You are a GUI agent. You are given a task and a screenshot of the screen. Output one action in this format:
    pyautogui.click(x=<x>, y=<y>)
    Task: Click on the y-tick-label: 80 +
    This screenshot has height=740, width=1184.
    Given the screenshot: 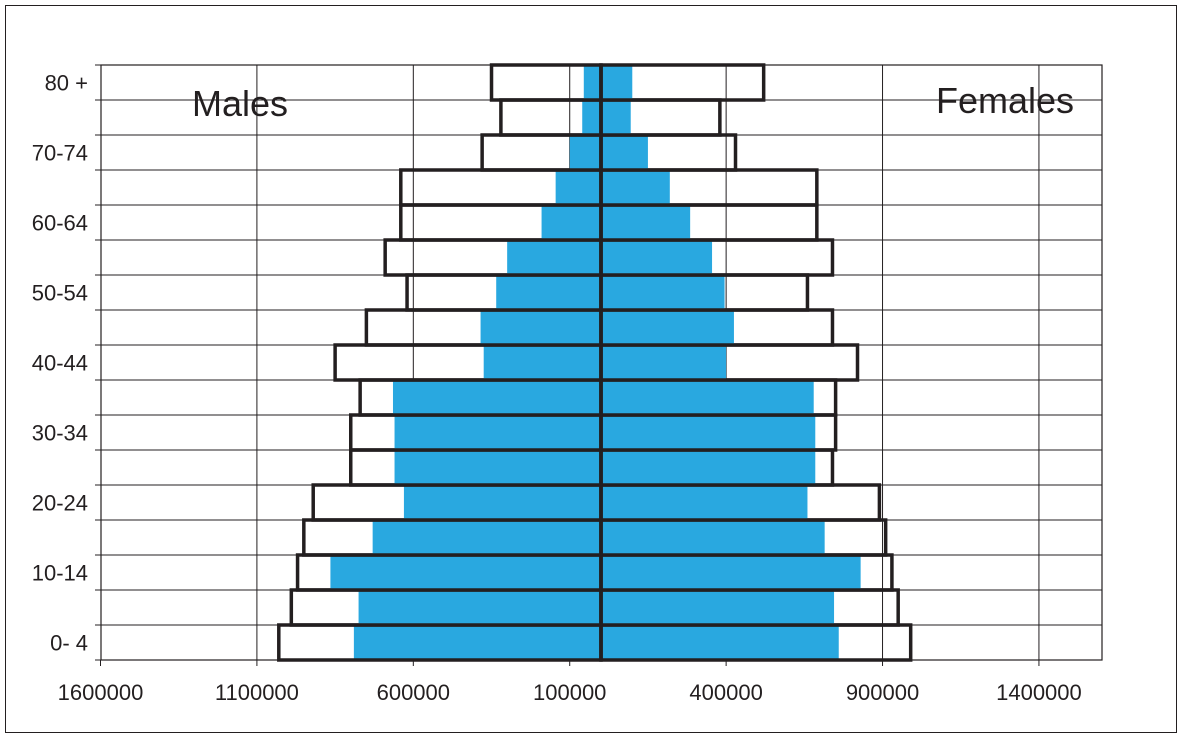 What is the action you would take?
    pyautogui.click(x=66, y=83)
    